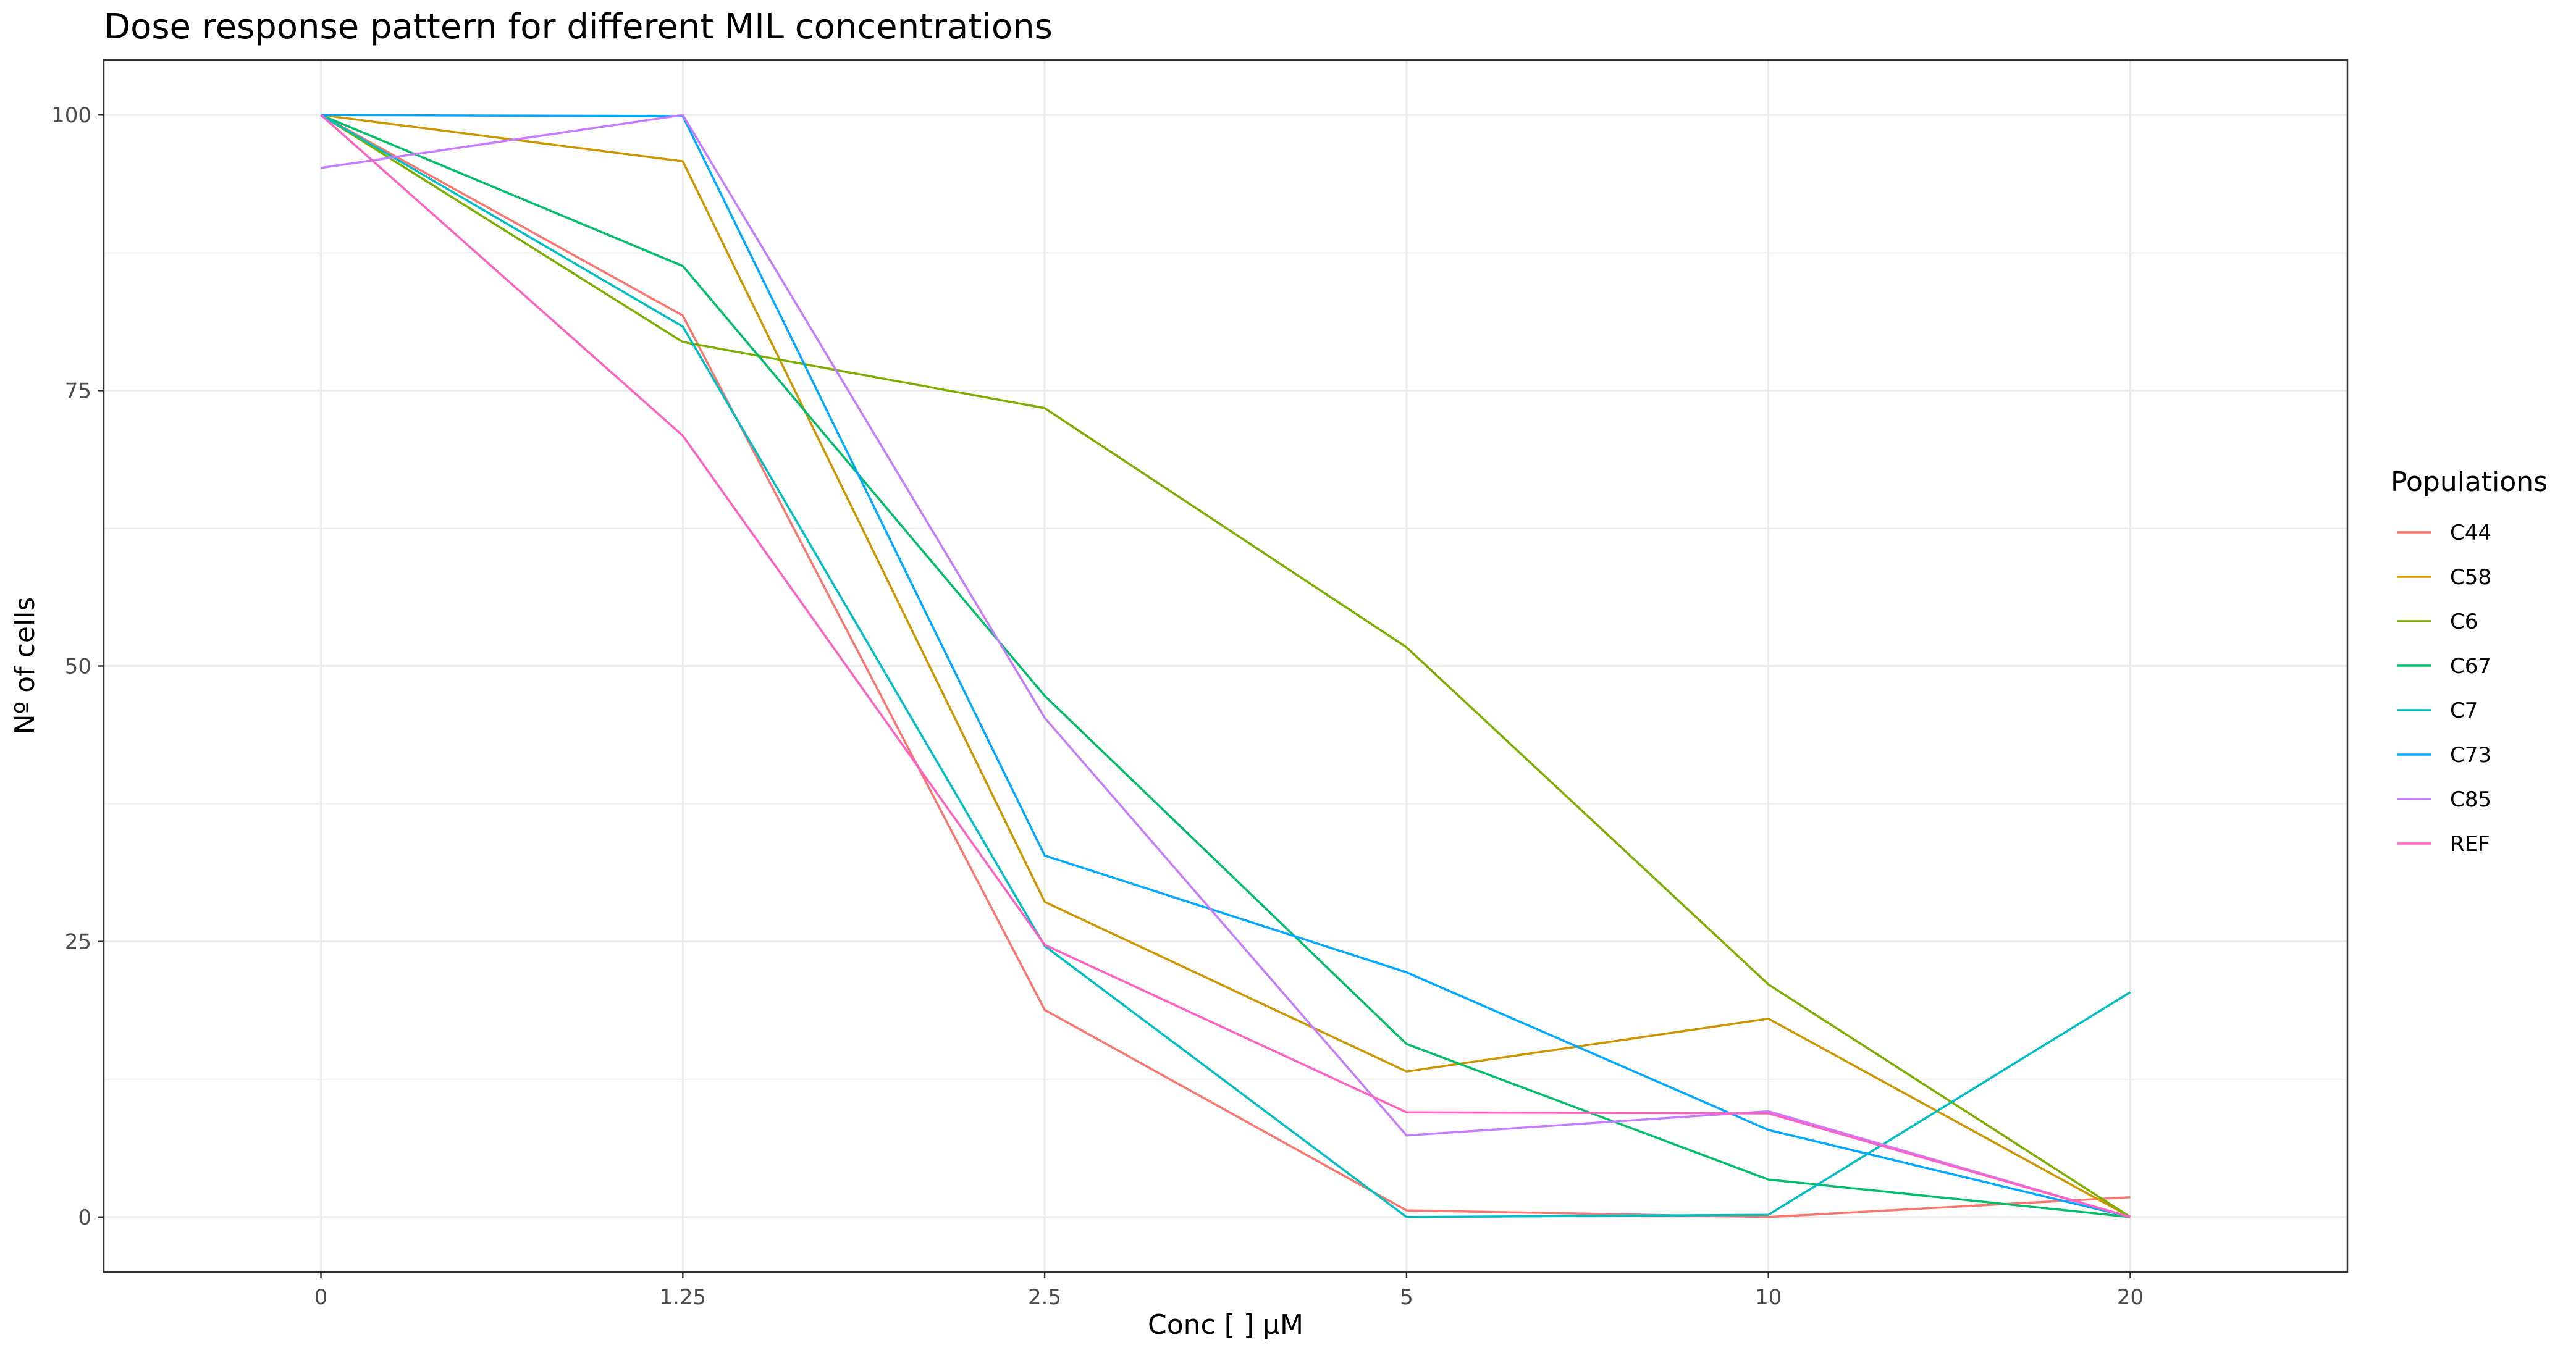 The width and height of the screenshot is (2576, 1353). Describe the element at coordinates (1044, 1297) in the screenshot. I see `x-tick-label: 2.5` at that location.